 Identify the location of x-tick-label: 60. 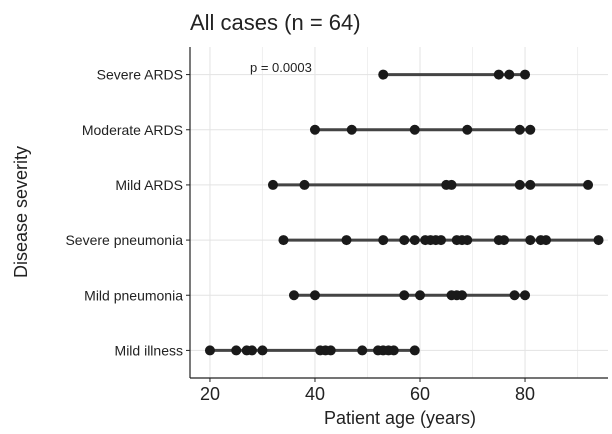
(420, 394).